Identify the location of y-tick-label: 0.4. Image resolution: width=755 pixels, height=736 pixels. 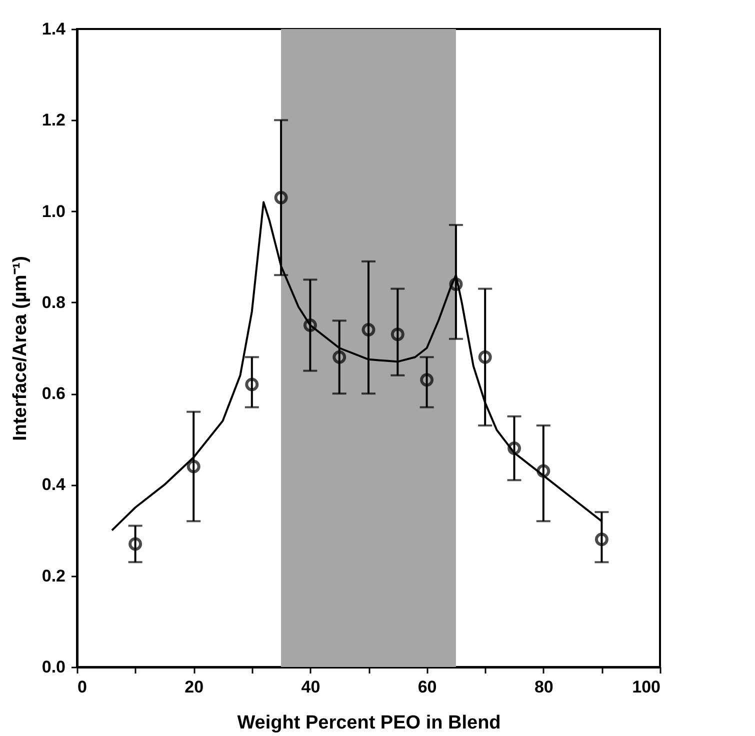
(54, 484).